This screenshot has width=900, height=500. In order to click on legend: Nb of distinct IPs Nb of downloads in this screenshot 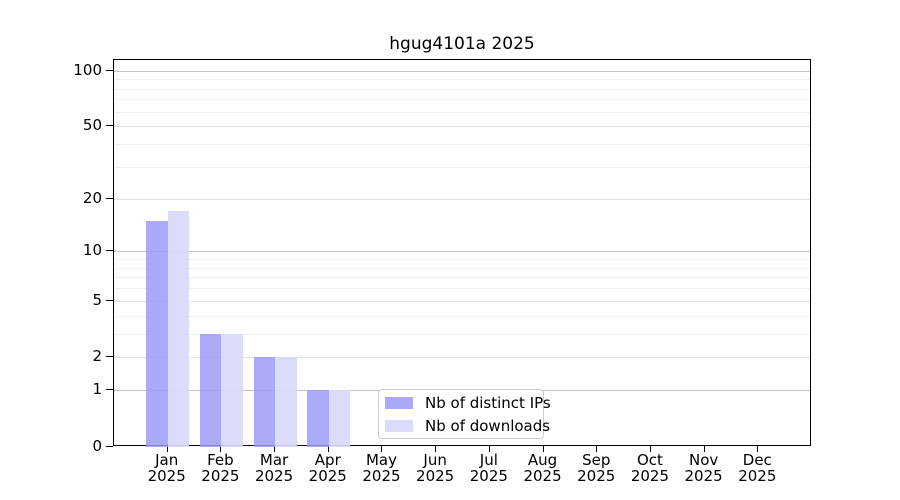, I will do `click(464, 414)`.